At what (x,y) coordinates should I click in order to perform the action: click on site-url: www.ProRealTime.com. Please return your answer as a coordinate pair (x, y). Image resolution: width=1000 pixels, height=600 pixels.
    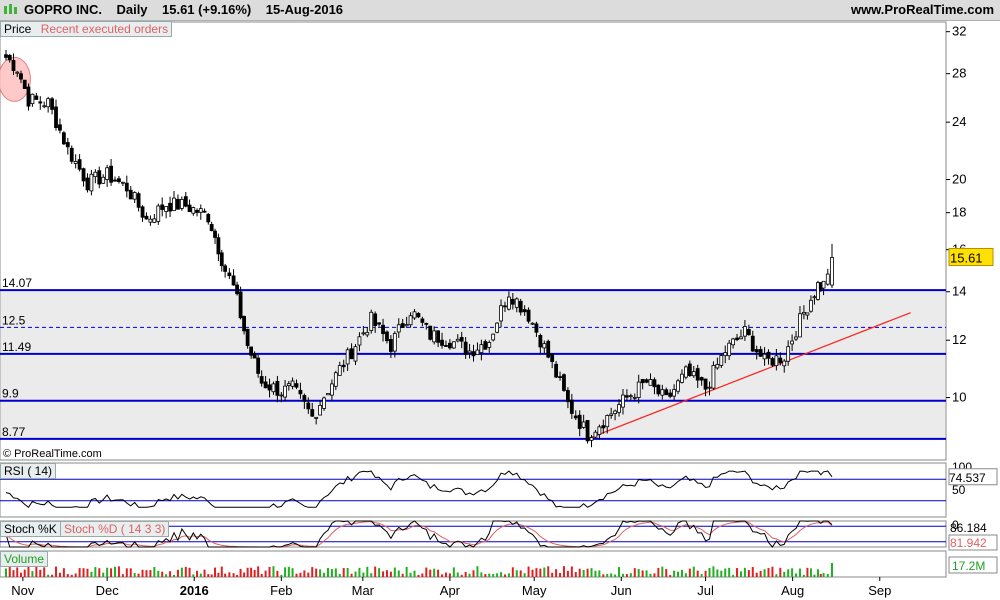
    Looking at the image, I should click on (922, 9).